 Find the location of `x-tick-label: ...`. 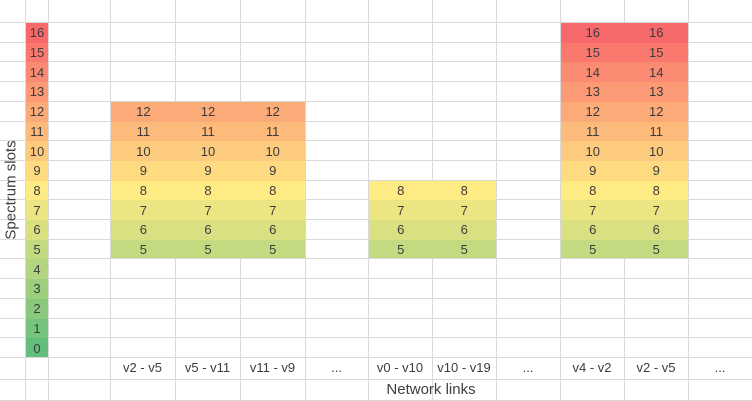

x-tick-label: ... is located at coordinates (720, 367).